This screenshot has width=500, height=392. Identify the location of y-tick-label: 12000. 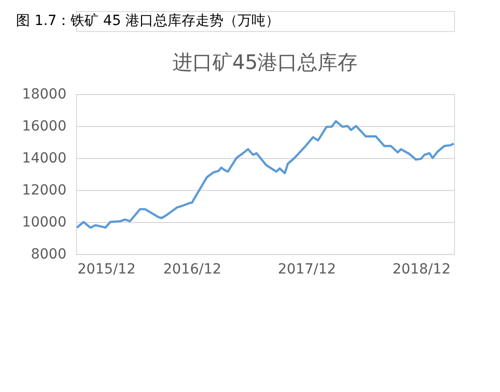
(44, 190).